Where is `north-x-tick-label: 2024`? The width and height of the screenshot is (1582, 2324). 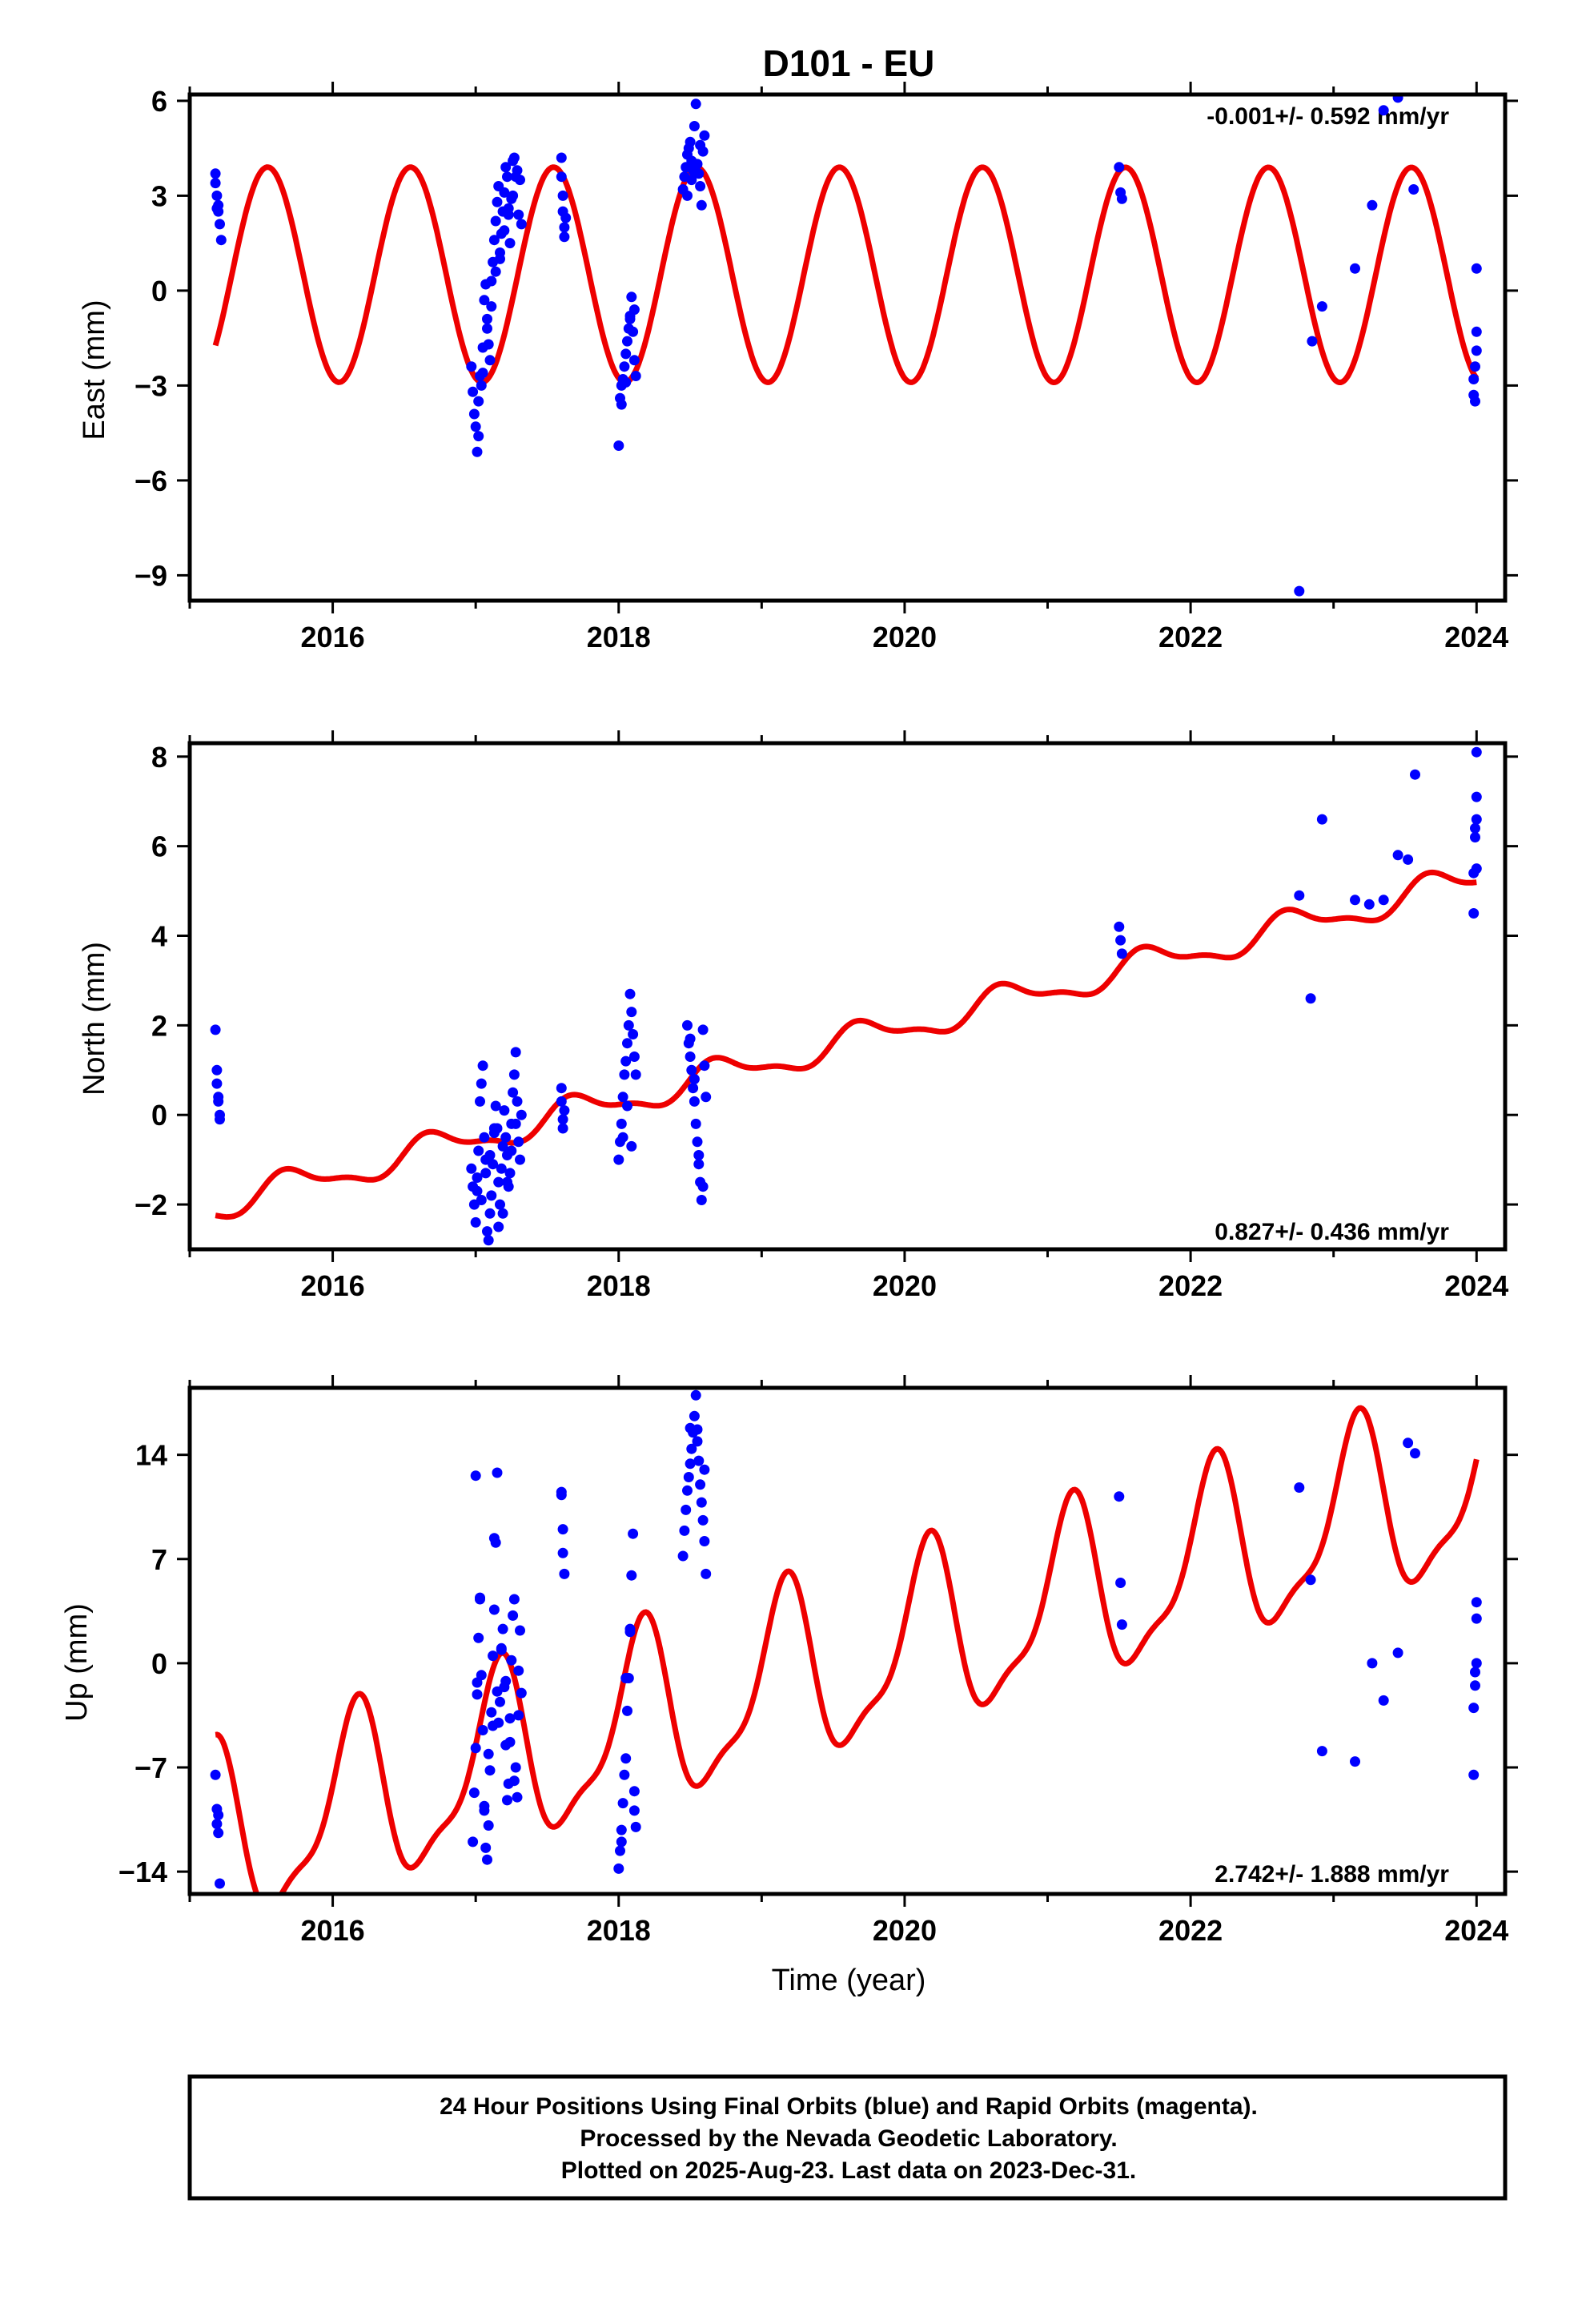 north-x-tick-label: 2024 is located at coordinates (1476, 1285).